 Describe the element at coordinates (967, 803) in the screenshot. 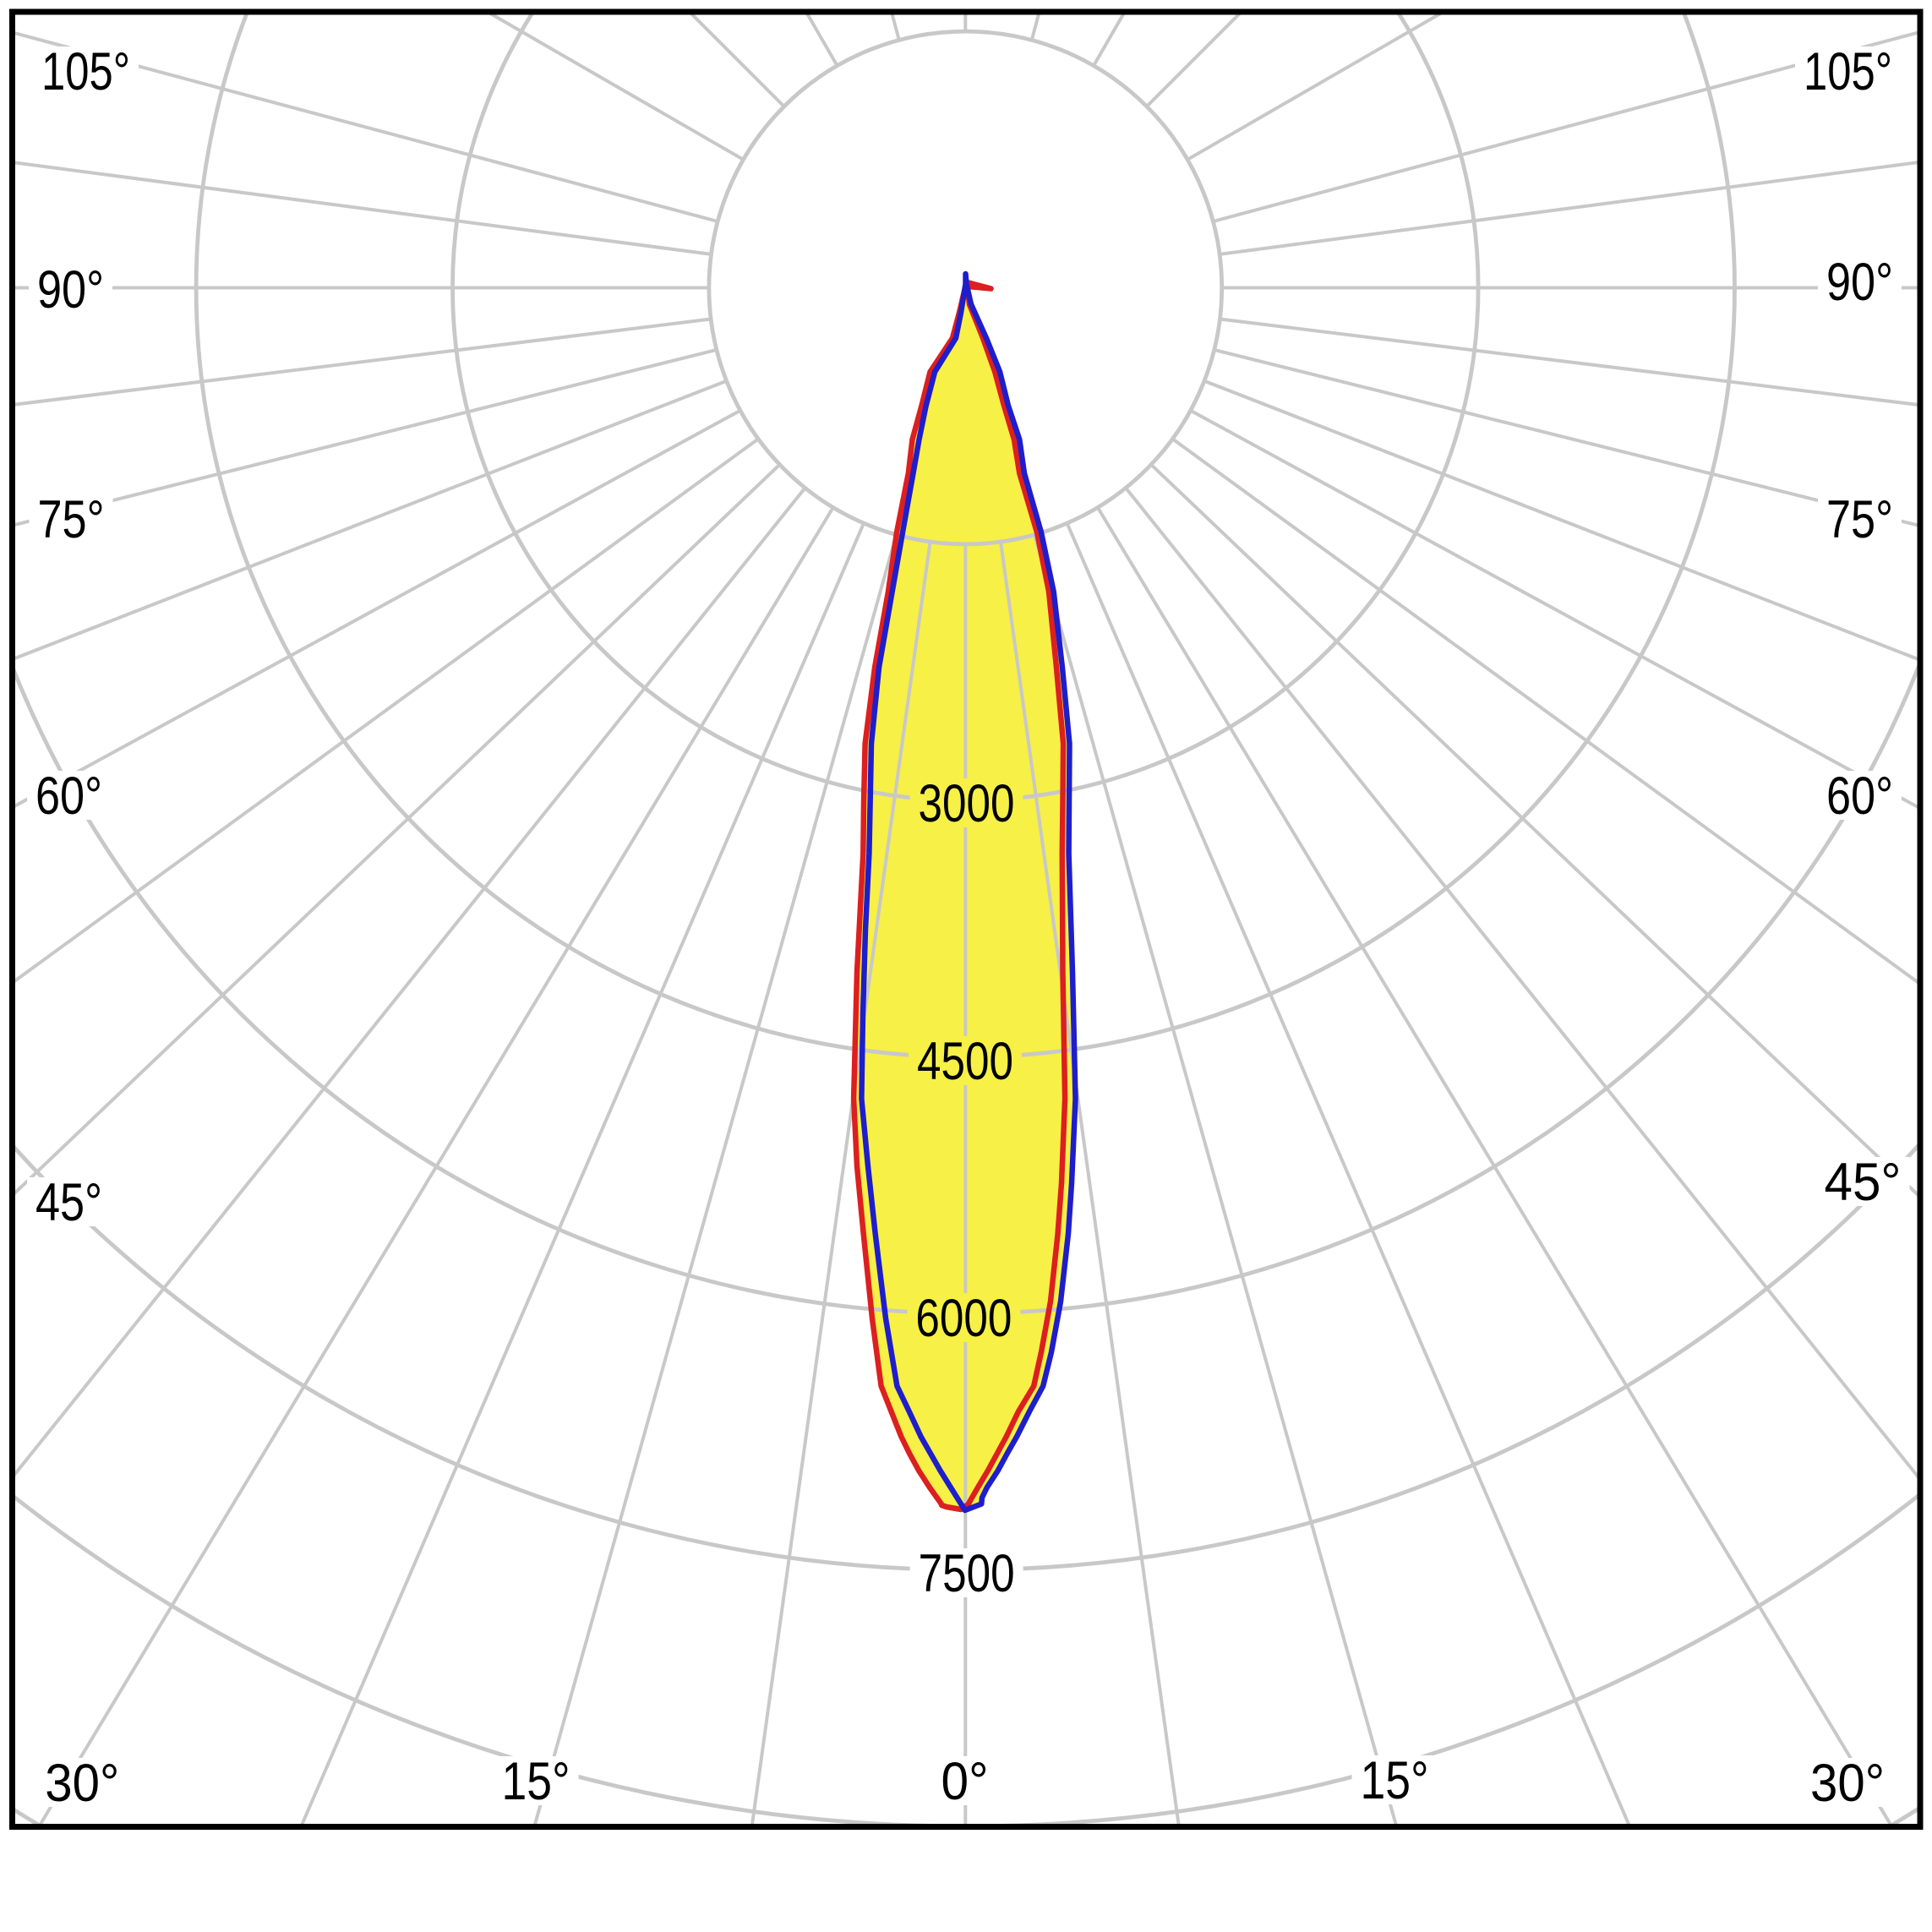

I see `svg-text: 3000` at that location.